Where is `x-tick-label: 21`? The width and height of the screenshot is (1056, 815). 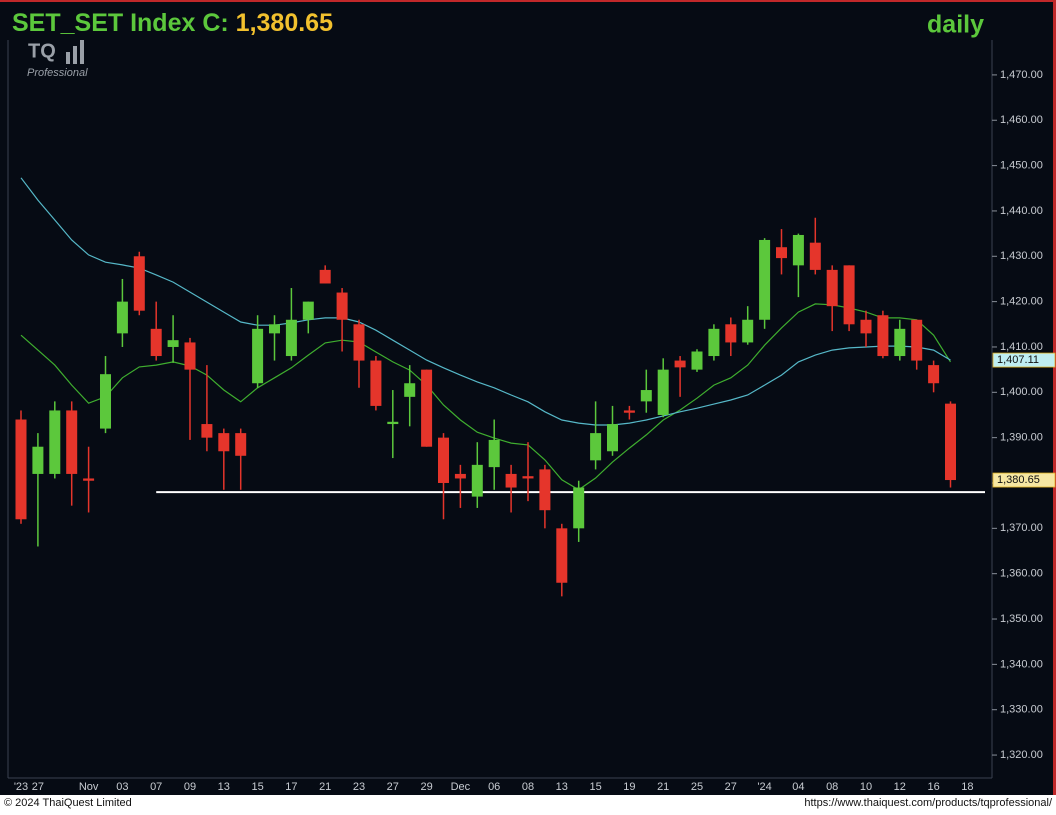 x-tick-label: 21 is located at coordinates (663, 787).